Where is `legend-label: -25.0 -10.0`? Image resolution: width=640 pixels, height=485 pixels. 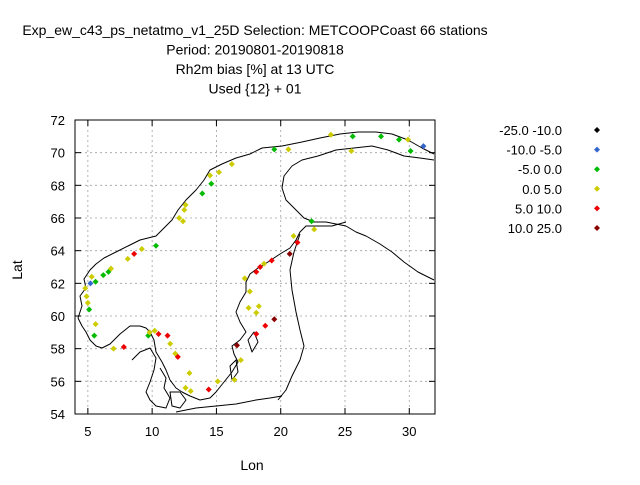
legend-label: -25.0 -10.0 is located at coordinates (530, 130).